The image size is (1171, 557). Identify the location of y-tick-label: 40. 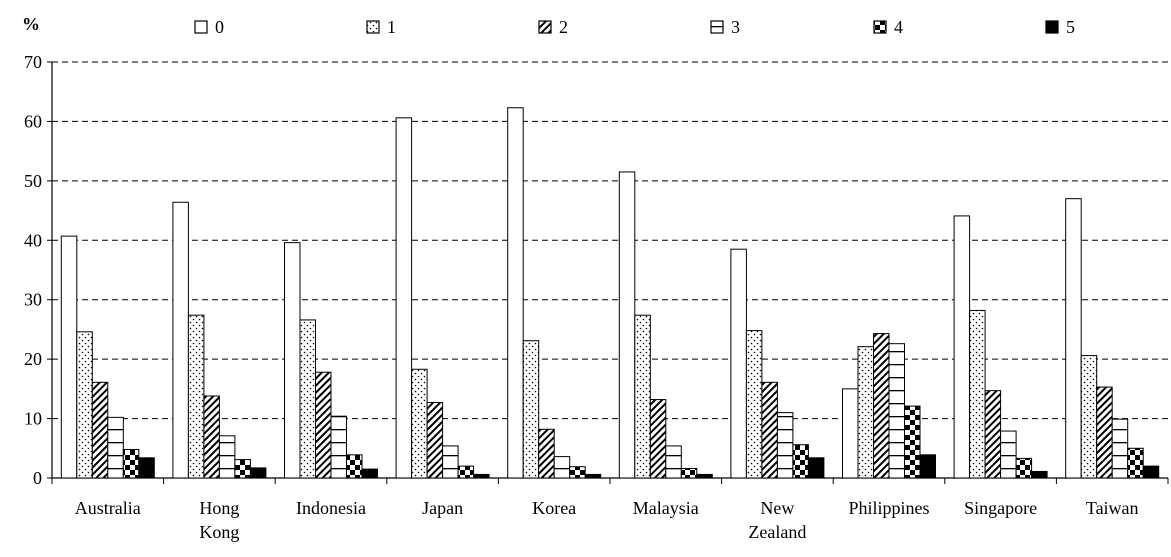
(33, 240).